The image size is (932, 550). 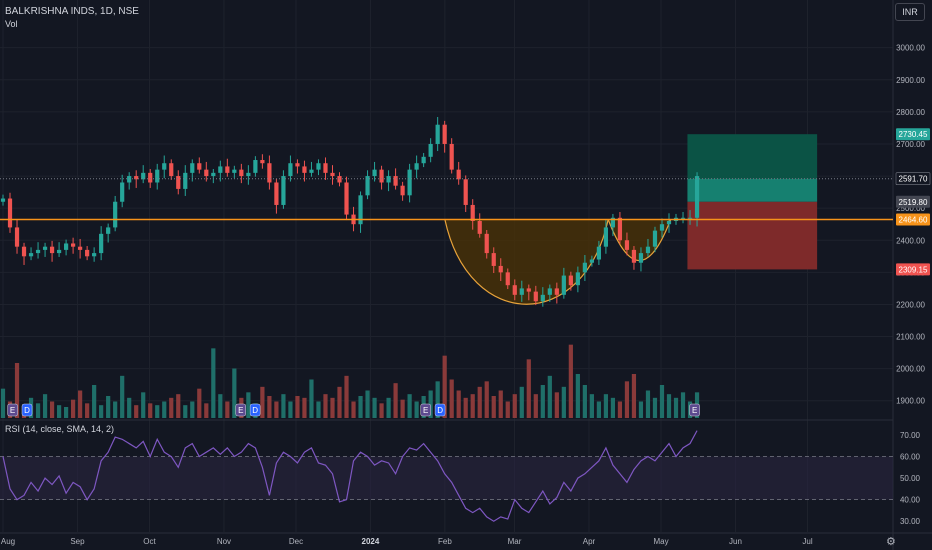 I want to click on price-tag-label: 2730.45, so click(x=913, y=134).